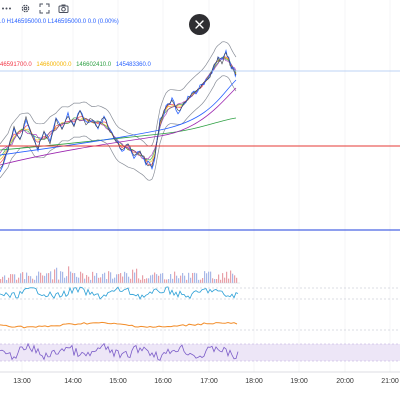 The height and width of the screenshot is (400, 400). I want to click on indicator-value-yellow: 146600000.0, so click(54, 65).